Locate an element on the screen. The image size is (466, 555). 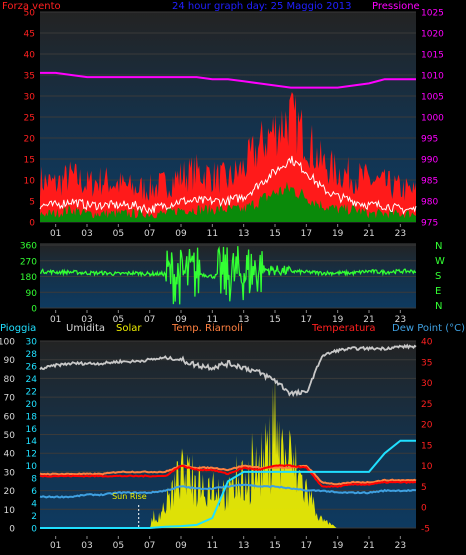
wind-avg-series is located at coordinates (228, 185).